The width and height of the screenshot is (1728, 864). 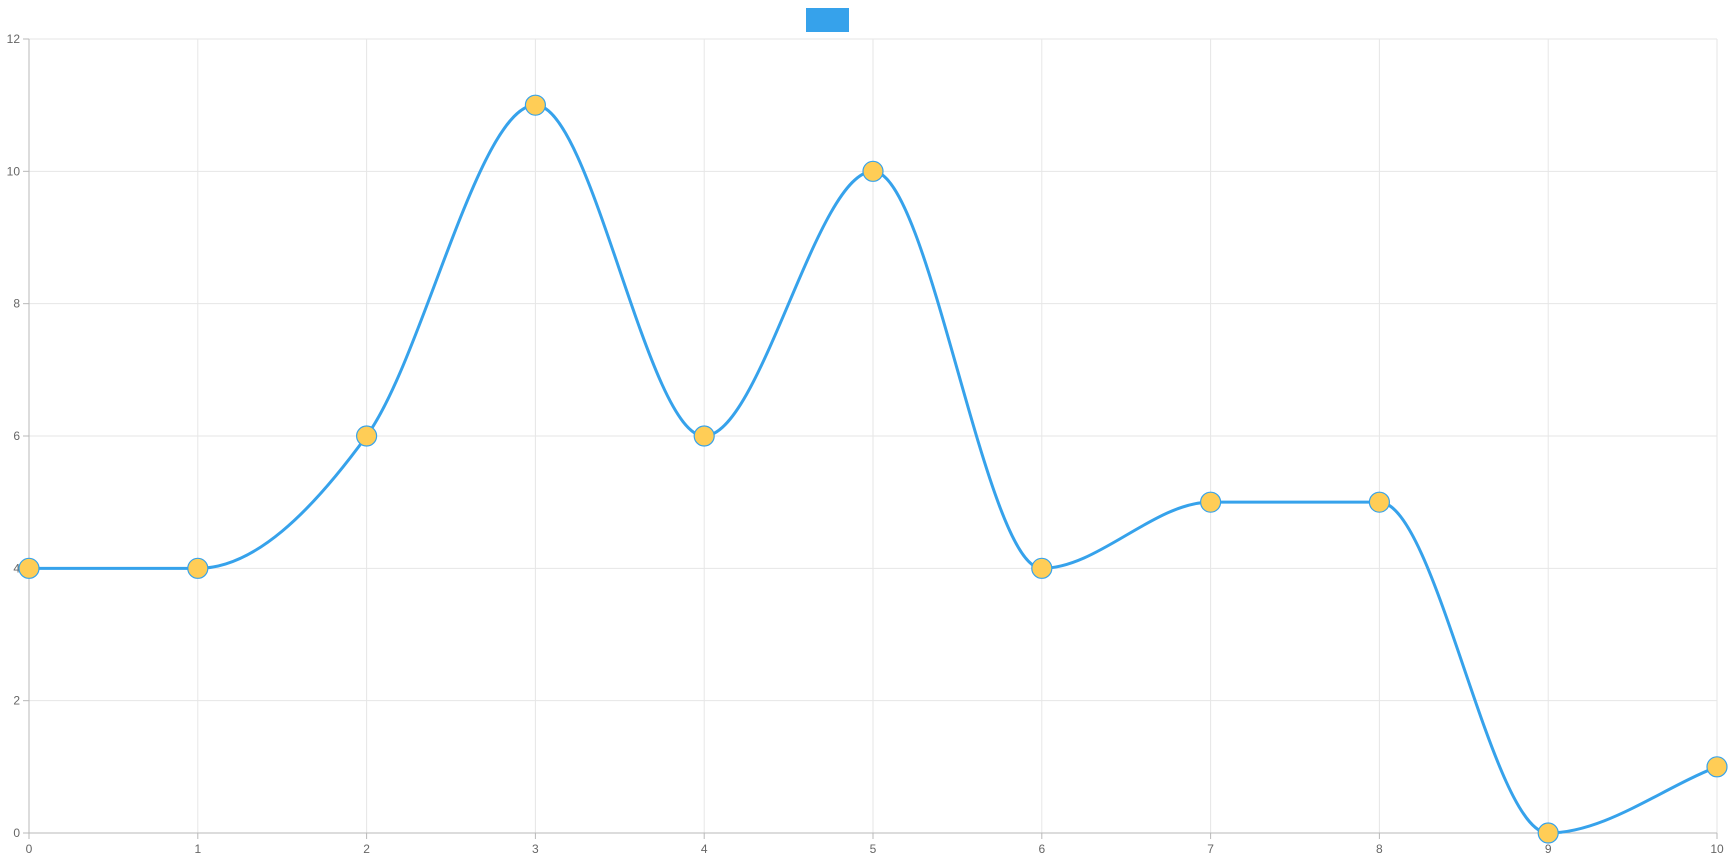 I want to click on x-tick-label: 9, so click(x=1548, y=849).